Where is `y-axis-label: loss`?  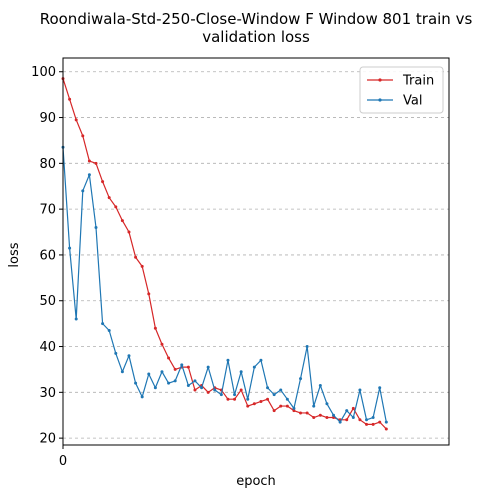 y-axis-label: loss is located at coordinates (14, 254).